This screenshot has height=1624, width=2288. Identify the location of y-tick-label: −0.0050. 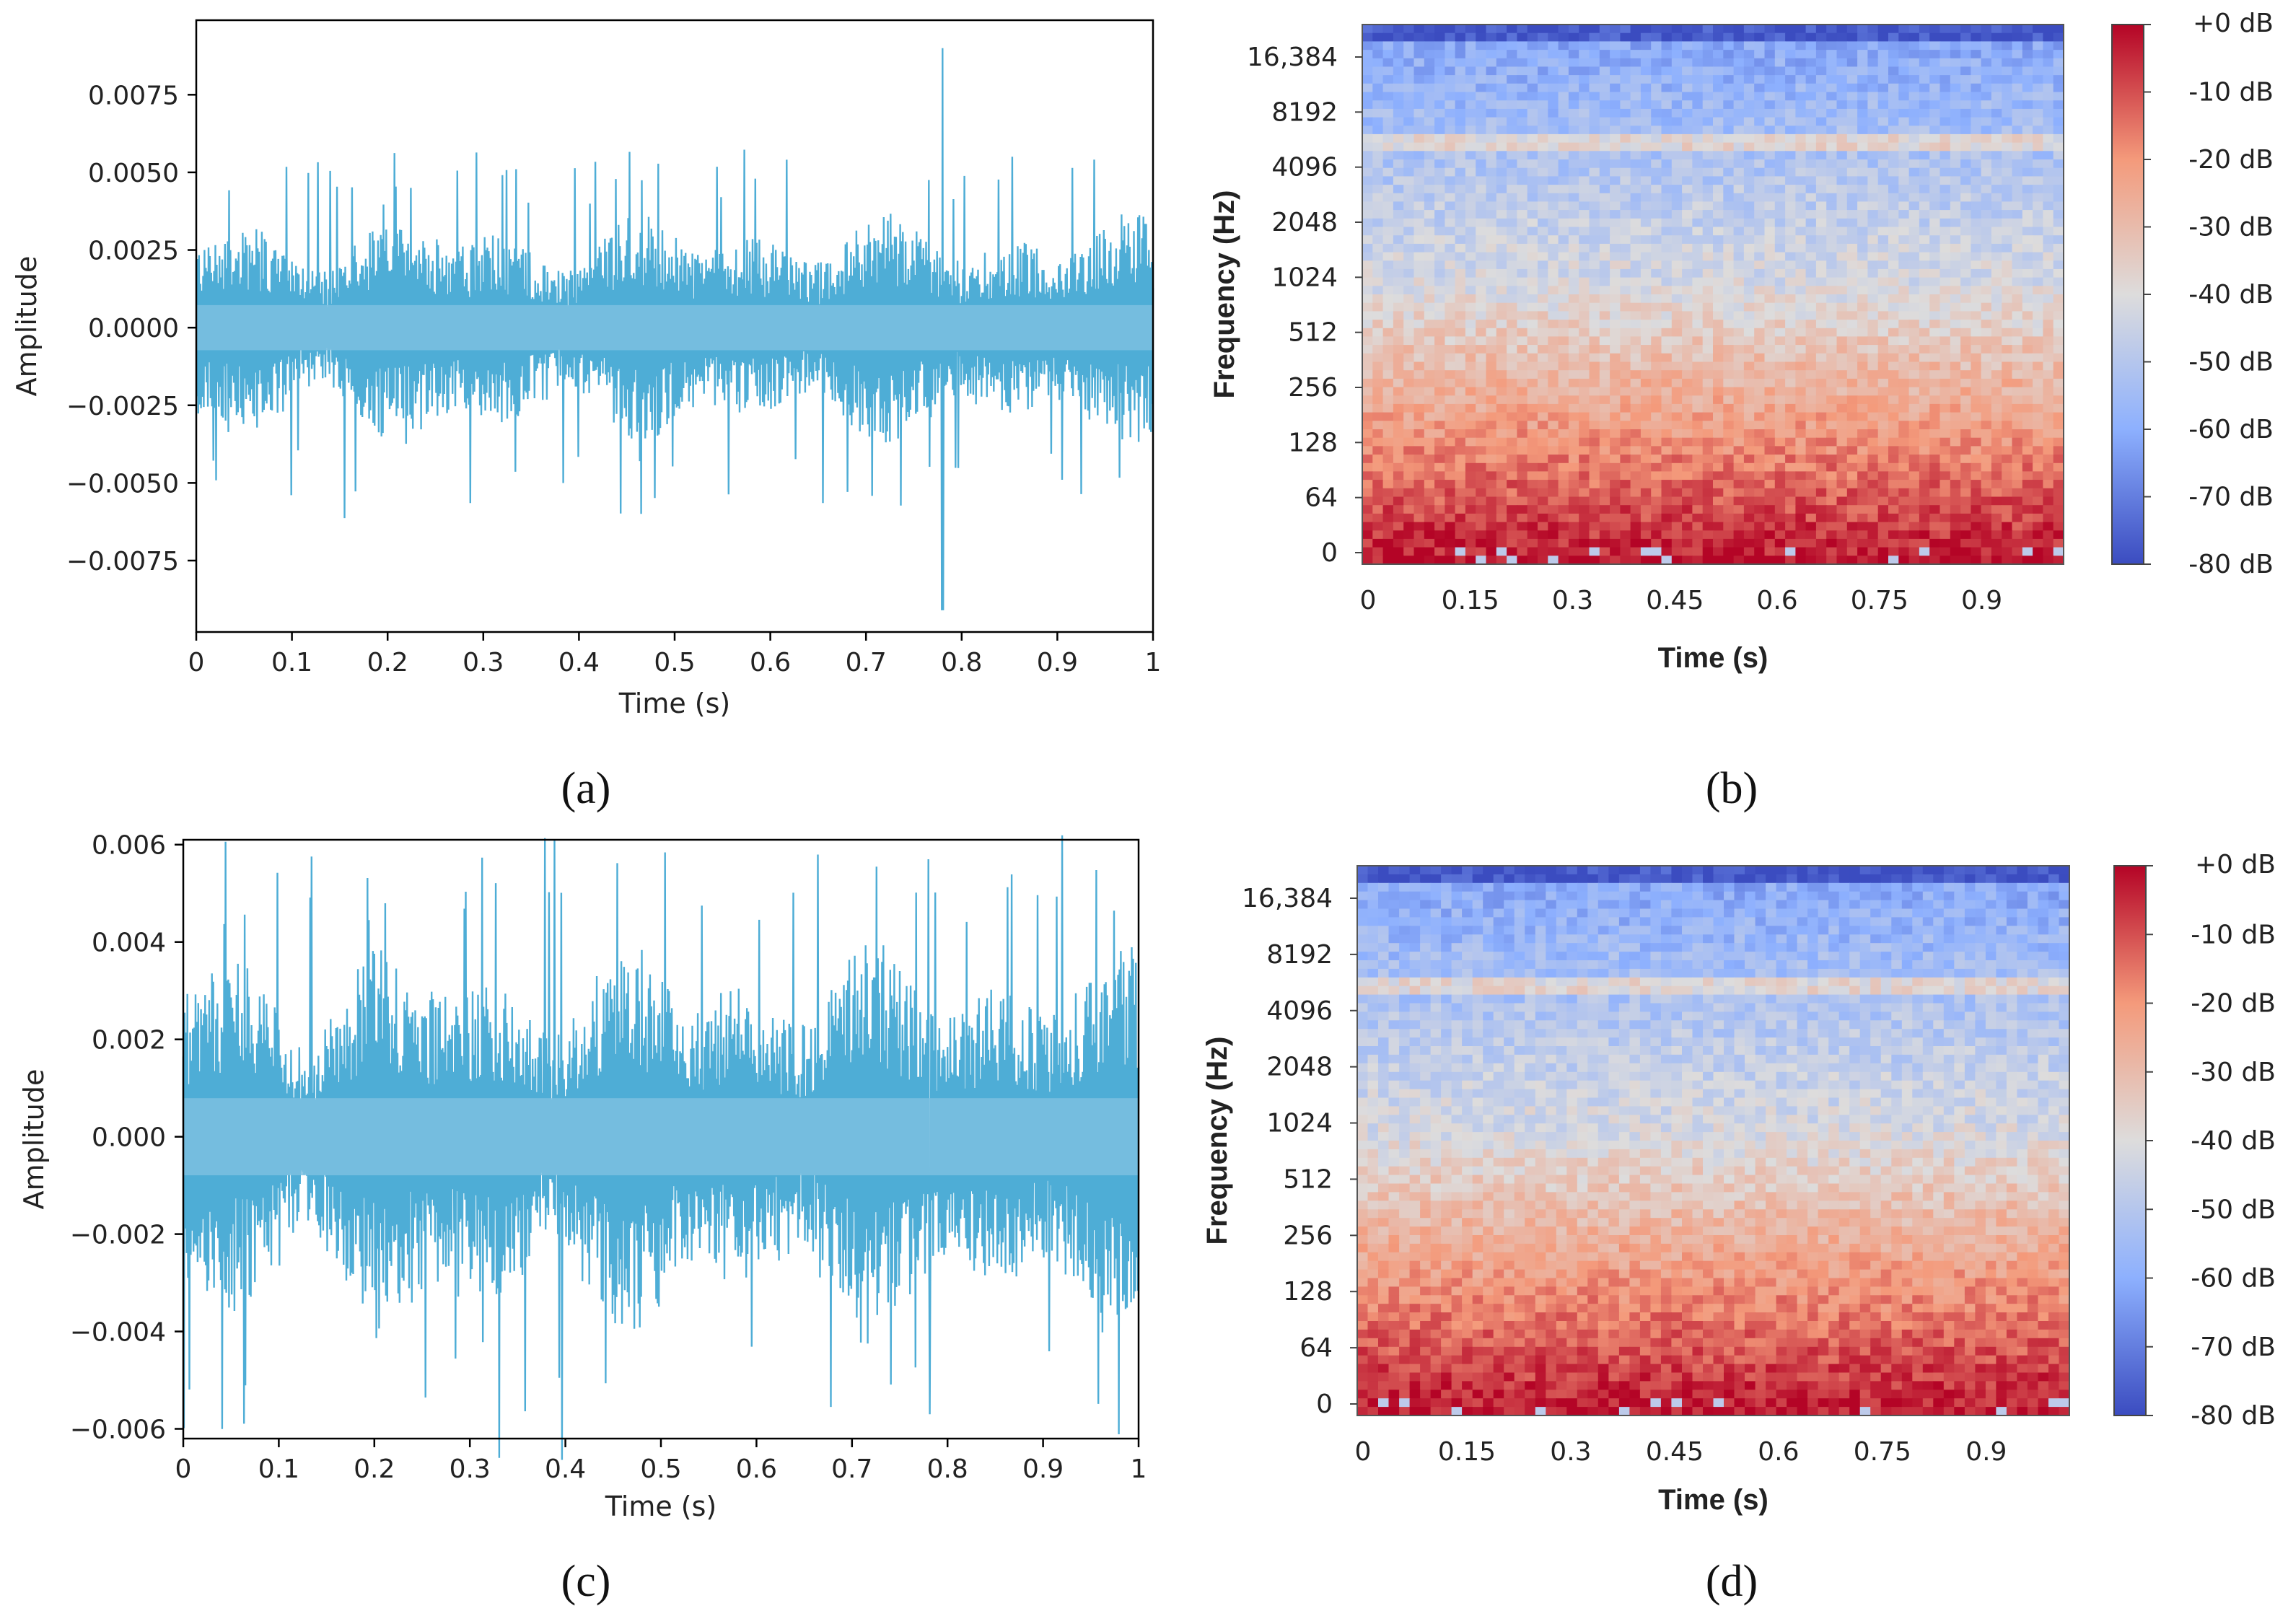
(122, 484).